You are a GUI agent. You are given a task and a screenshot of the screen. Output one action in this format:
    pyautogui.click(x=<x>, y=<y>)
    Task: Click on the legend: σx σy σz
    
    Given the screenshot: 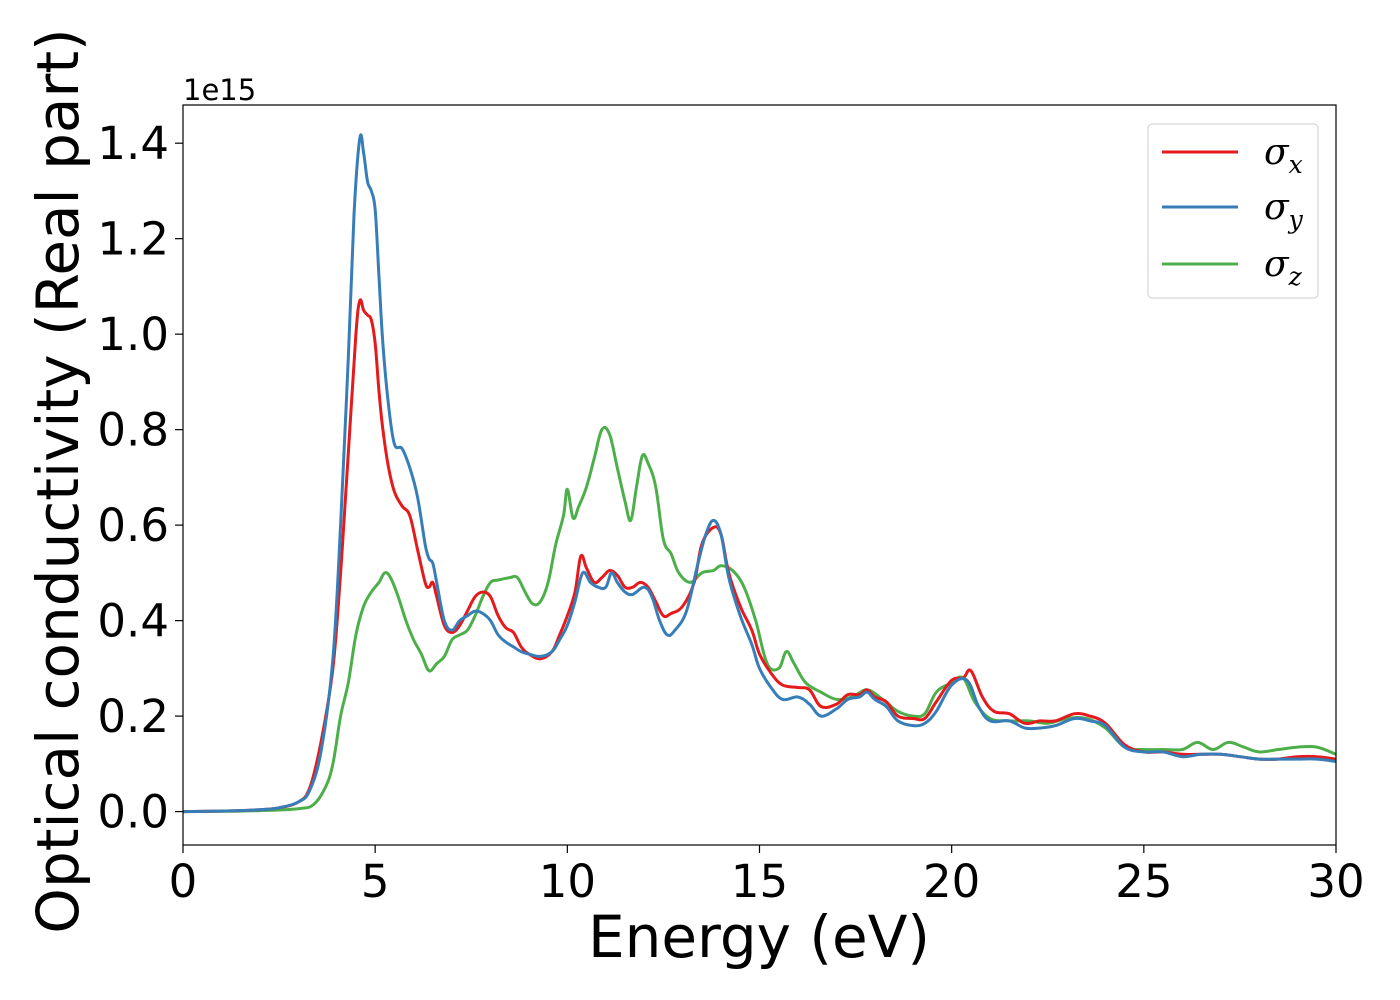 What is the action you would take?
    pyautogui.click(x=1233, y=211)
    